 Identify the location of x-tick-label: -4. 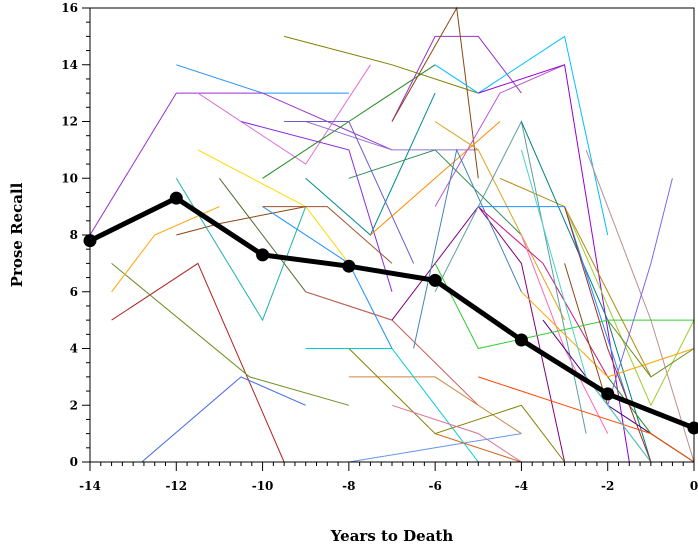
(521, 486).